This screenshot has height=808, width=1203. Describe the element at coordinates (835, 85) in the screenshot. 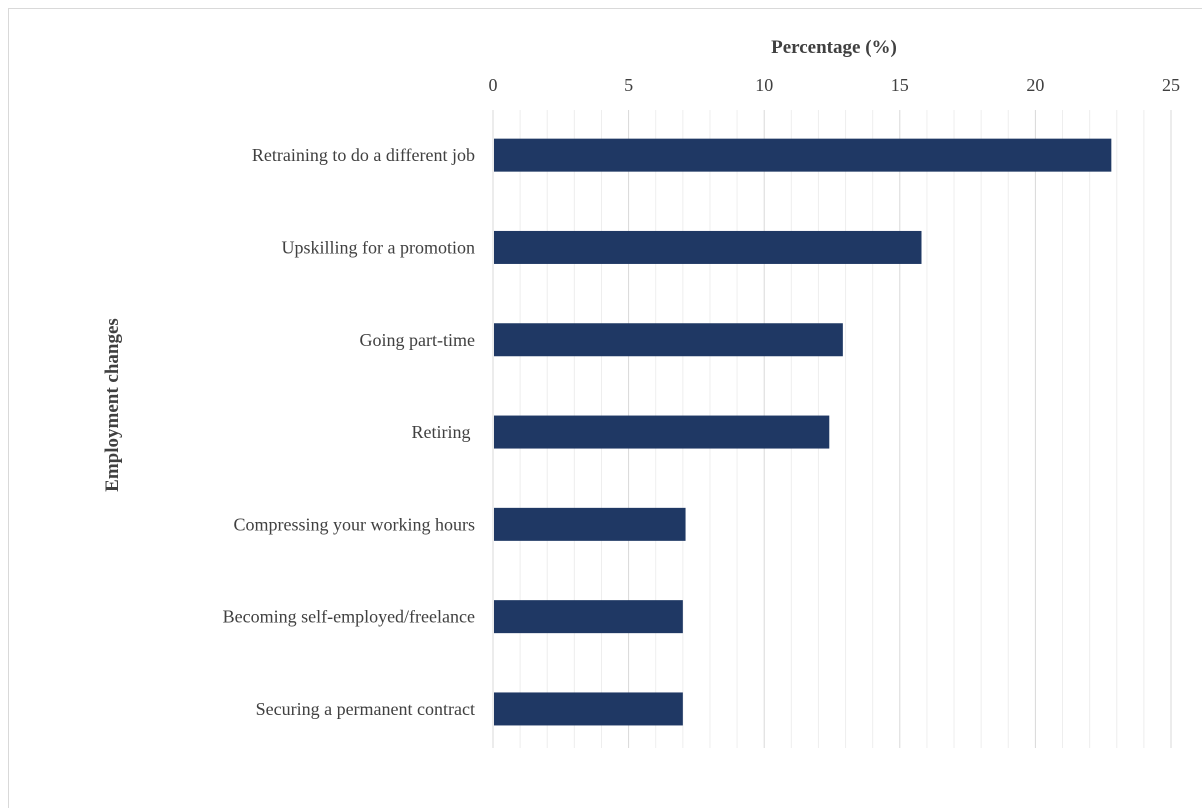

I see `x-tick-labels: 0 5 10 15 20 25` at that location.